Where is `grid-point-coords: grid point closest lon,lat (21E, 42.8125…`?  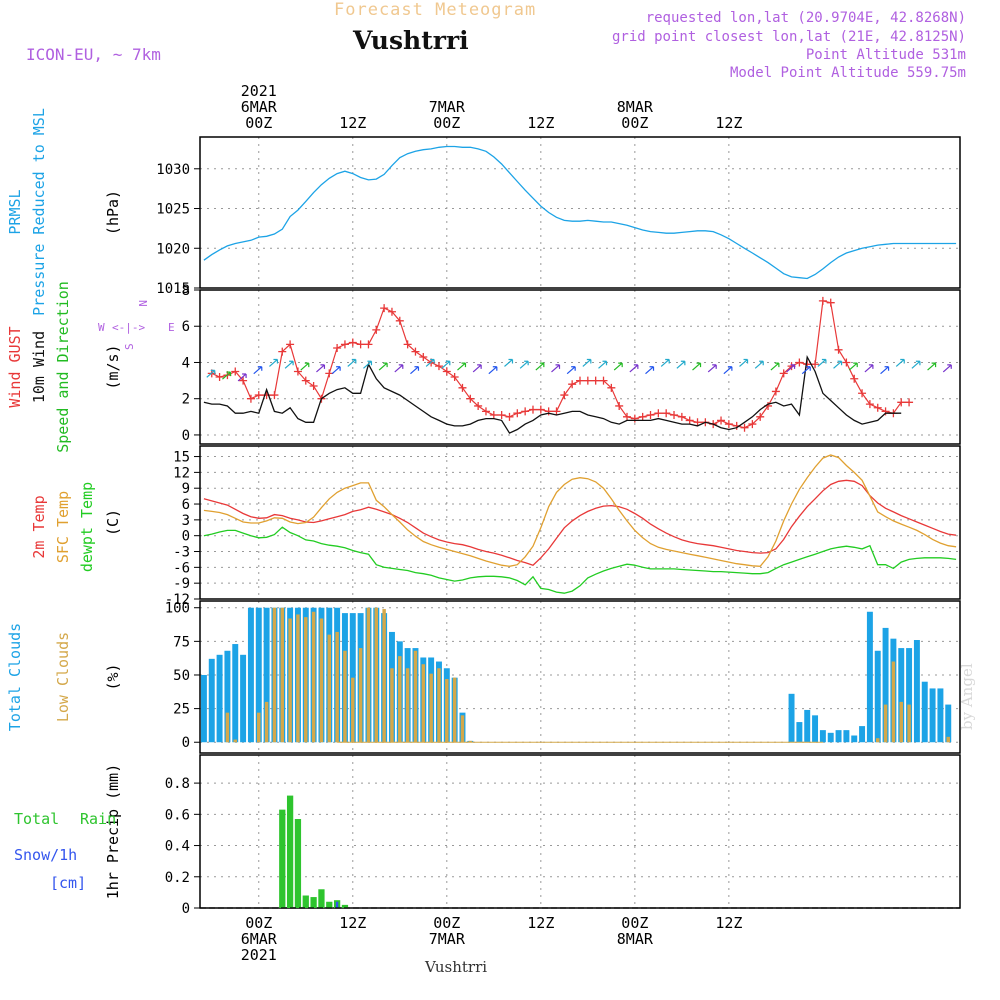 grid-point-coords: grid point closest lon,lat (21E, 42.8125… is located at coordinates (788, 37).